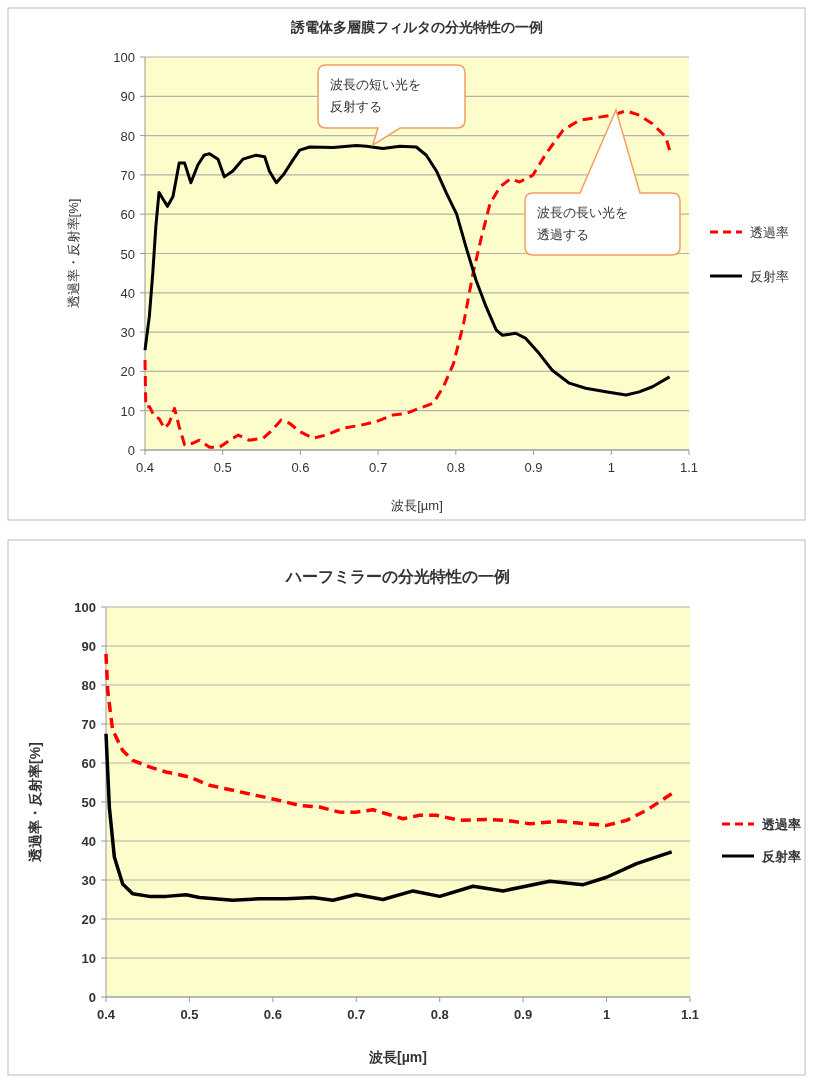 This screenshot has height=1080, width=813. What do you see at coordinates (582, 223) in the screenshot?
I see `annotation: 波長の長い光を透過する` at bounding box center [582, 223].